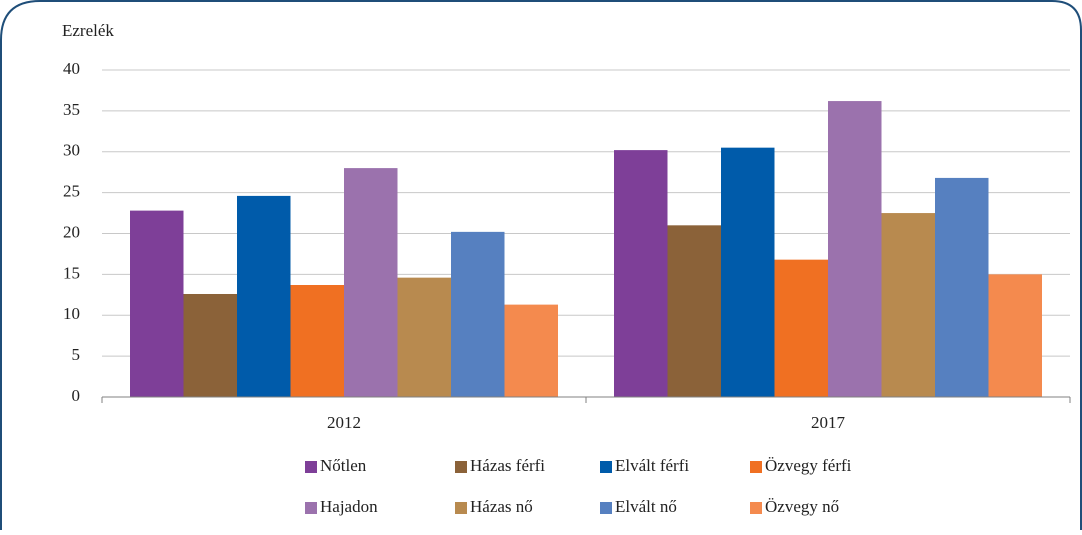 Image resolution: width=1082 pixels, height=535 pixels. I want to click on legend-label: Elvált nő, so click(646, 506).